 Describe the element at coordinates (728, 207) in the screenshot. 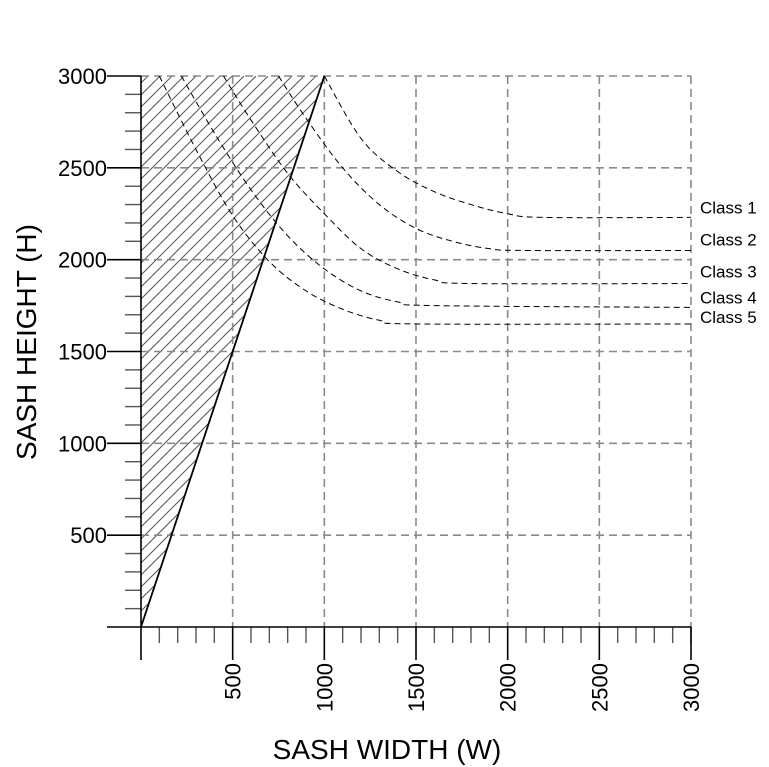

I see `class-label: Class 1` at that location.